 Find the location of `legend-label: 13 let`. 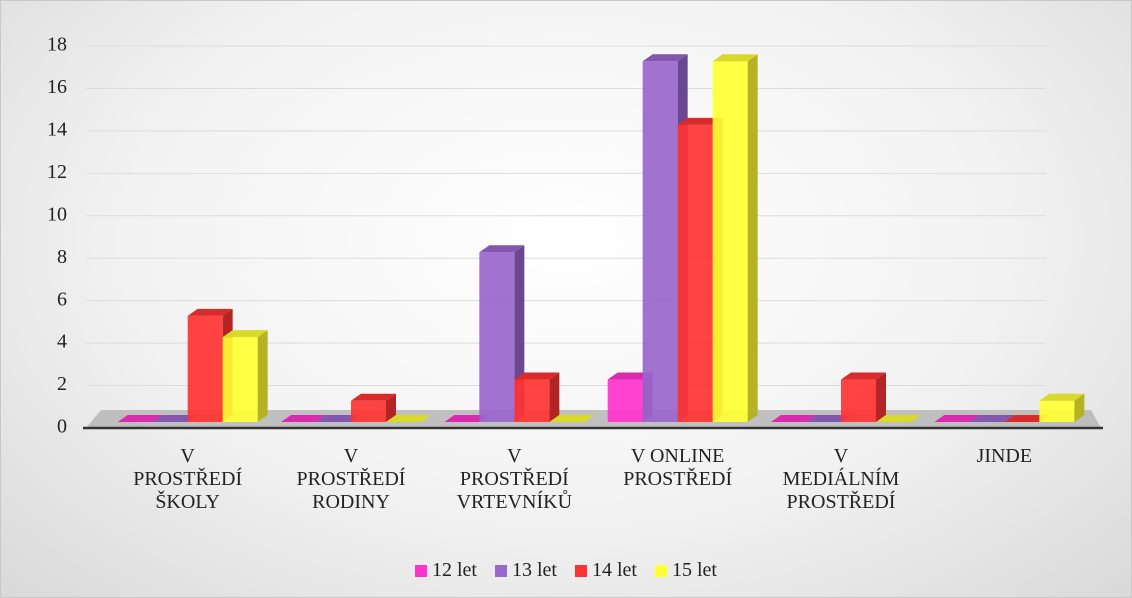

legend-label: 13 let is located at coordinates (534, 570).